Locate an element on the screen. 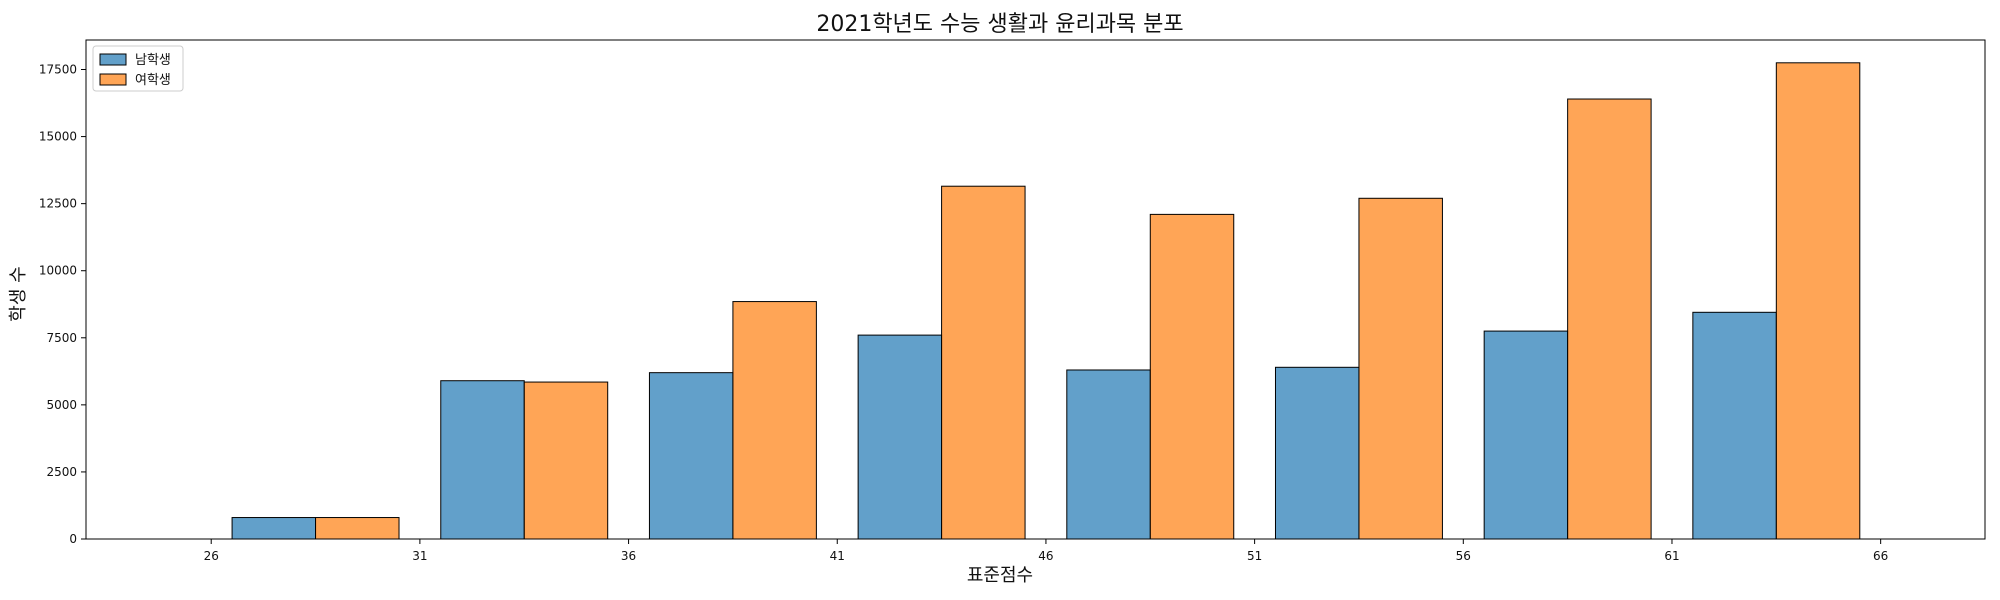  x-tick-label-7: 61 is located at coordinates (1671, 556).